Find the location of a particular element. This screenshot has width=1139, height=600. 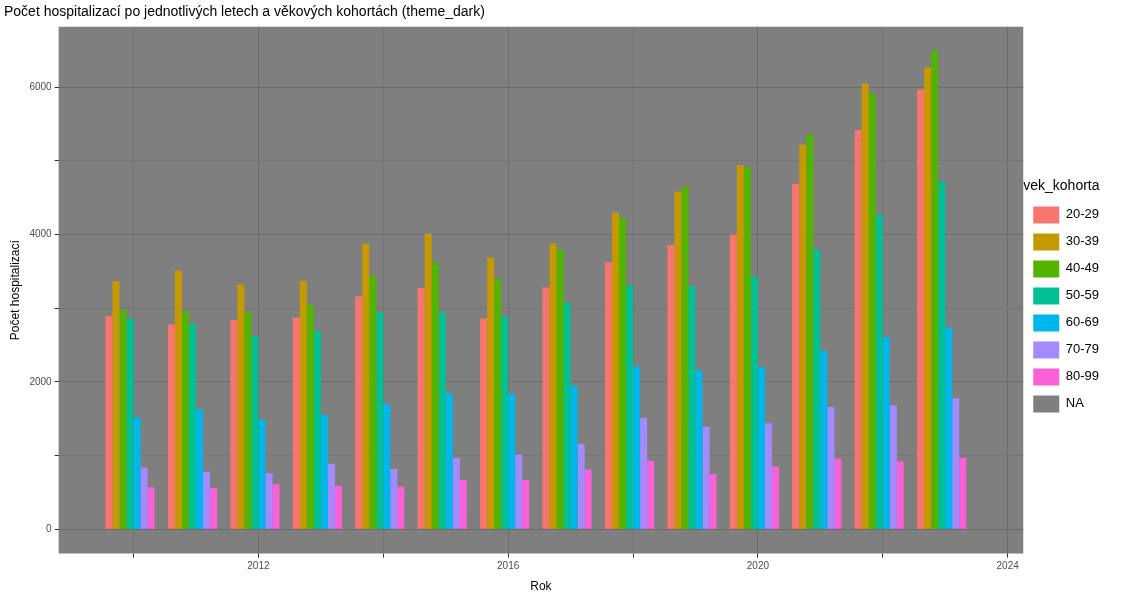

legend-label: 30-39 is located at coordinates (1082, 241).